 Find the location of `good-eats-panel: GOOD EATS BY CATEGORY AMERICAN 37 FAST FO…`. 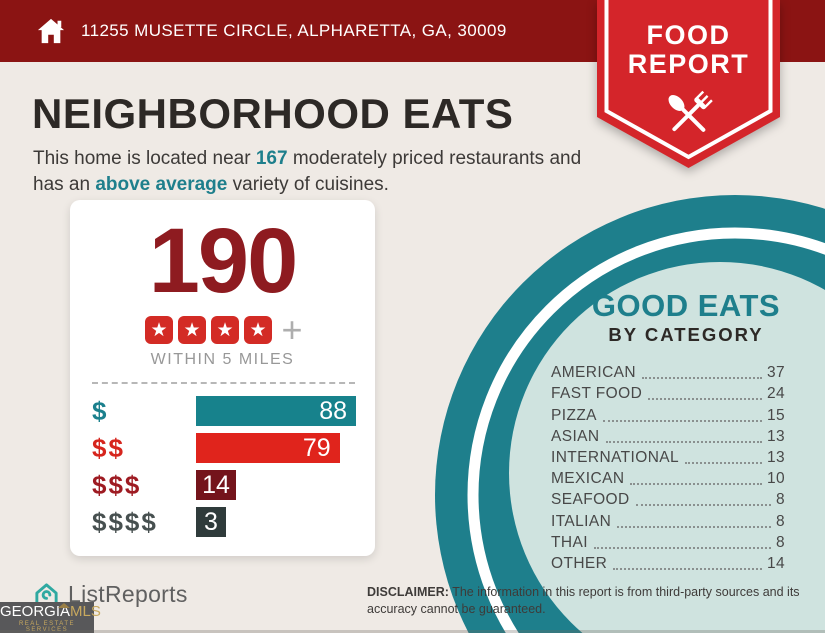

good-eats-panel: GOOD EATS BY CATEGORY AMERICAN 37 FAST FO… is located at coordinates (668, 431).